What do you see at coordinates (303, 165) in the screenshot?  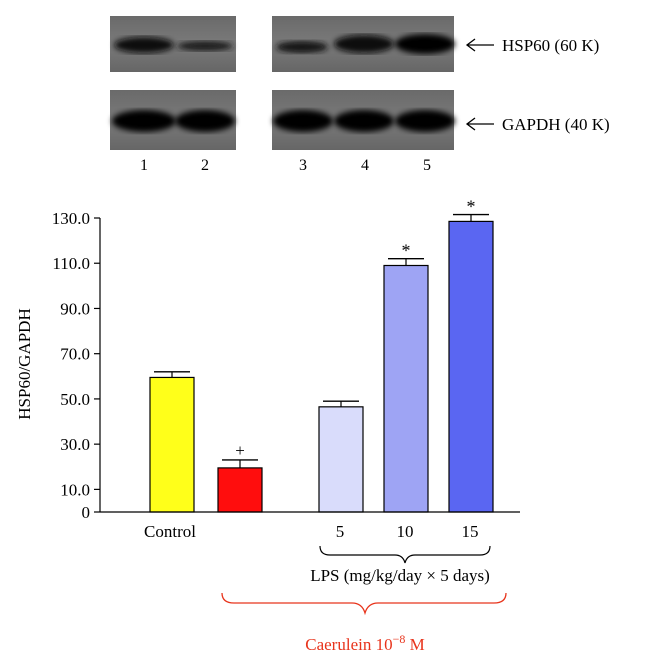 I see `lane-number-3: 3` at bounding box center [303, 165].